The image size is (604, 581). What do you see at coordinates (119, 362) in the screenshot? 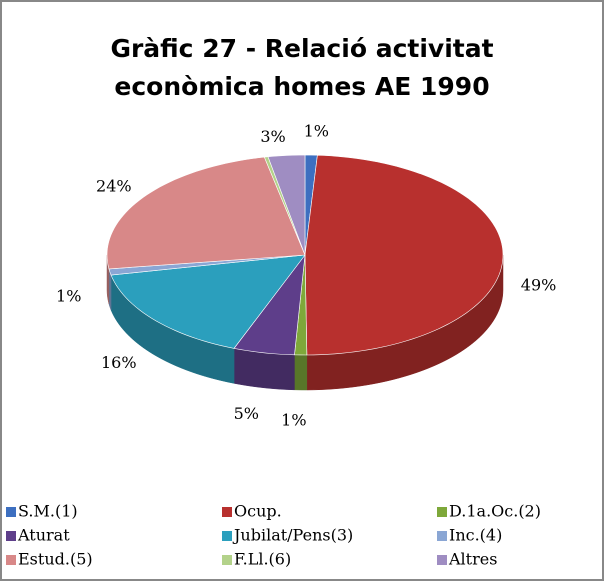
I see `data-label: 16%` at bounding box center [119, 362].